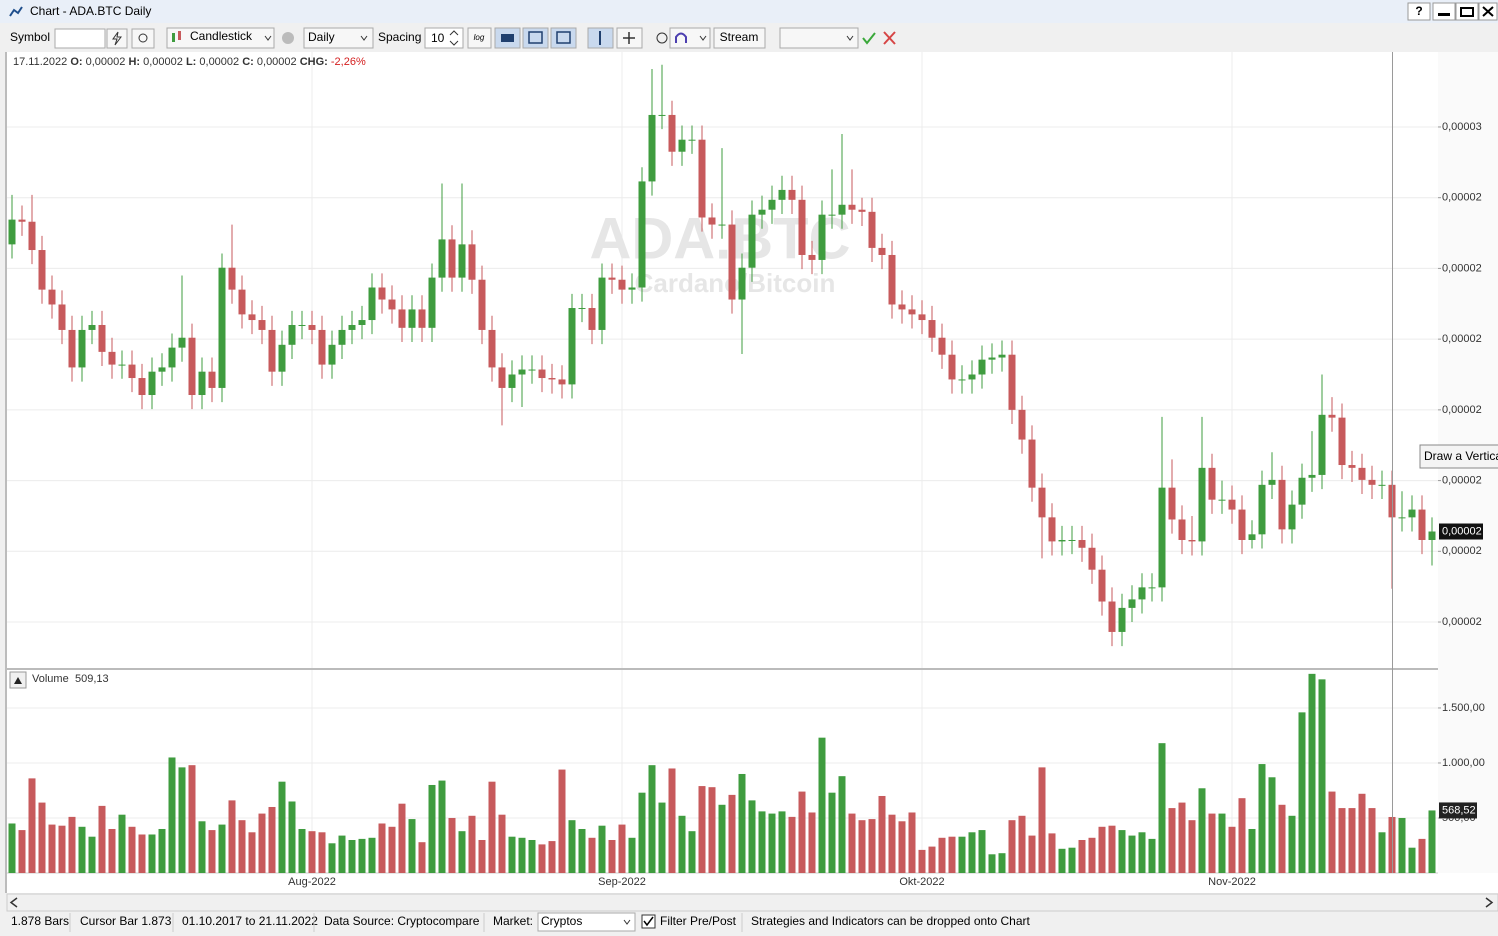 This screenshot has width=1498, height=936. Describe the element at coordinates (1459, 810) in the screenshot. I see `last-volume-label: 568,52` at that location.